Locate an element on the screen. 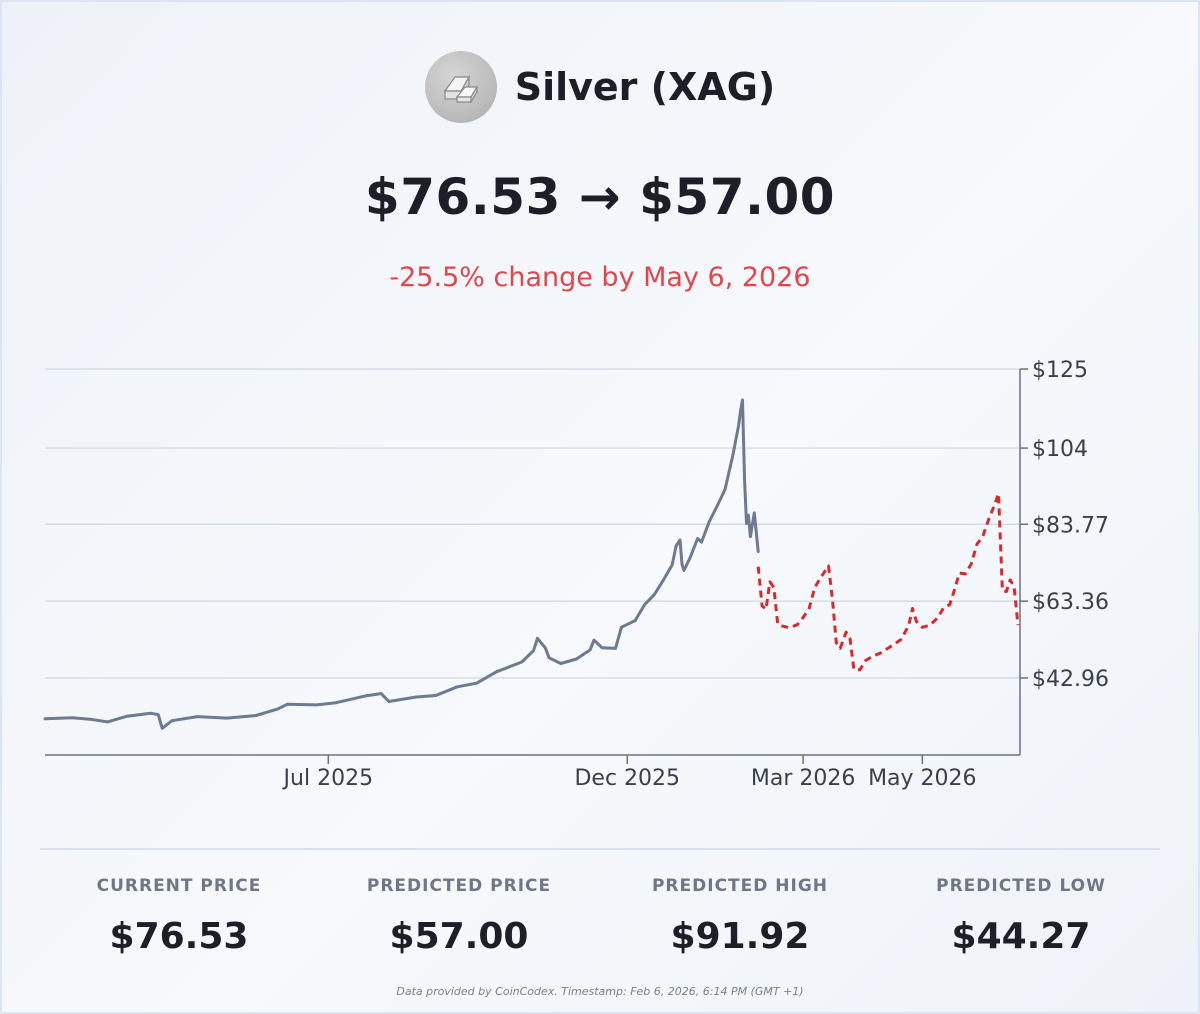 This screenshot has width=1200, height=1014. arrow-icon: → is located at coordinates (600, 197).